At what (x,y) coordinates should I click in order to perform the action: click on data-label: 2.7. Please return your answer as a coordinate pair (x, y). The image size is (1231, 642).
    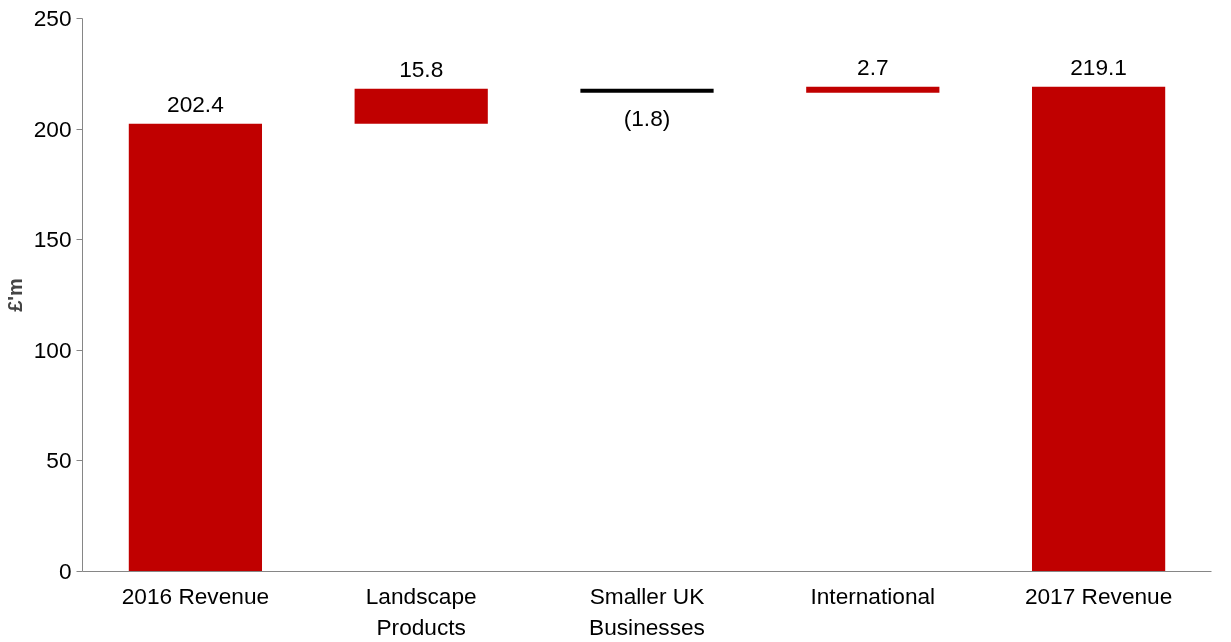
    Looking at the image, I should click on (873, 66).